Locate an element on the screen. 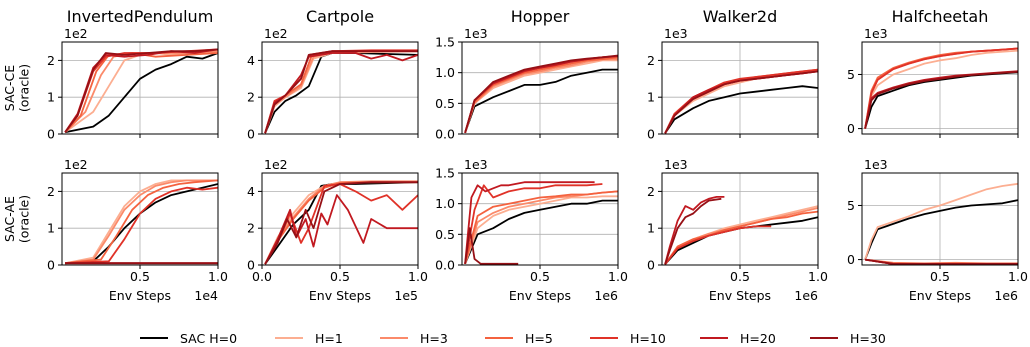 This screenshot has width=1030, height=347. legend: SAC H=0 H=1 H=3 H=5 H=10 H=20 H=30 is located at coordinates (513, 338).